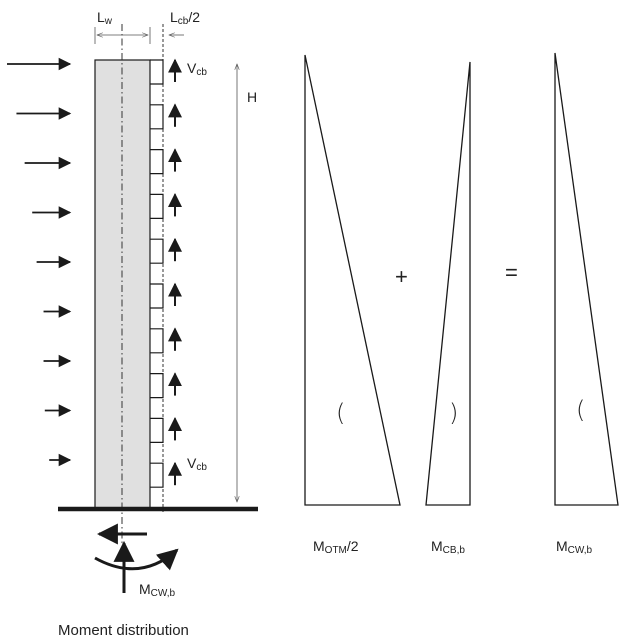  Describe the element at coordinates (336, 547) in the screenshot. I see `motm-label: MOTM/2` at that location.